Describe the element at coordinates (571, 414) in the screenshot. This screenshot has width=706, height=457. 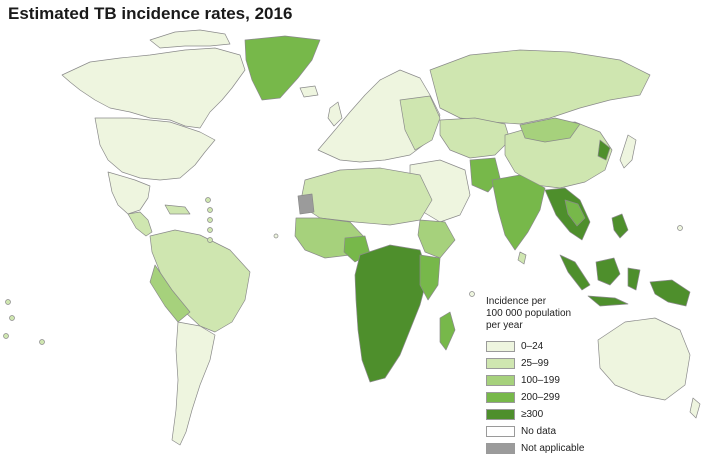
I see `legend-item: ≥300` at that location.